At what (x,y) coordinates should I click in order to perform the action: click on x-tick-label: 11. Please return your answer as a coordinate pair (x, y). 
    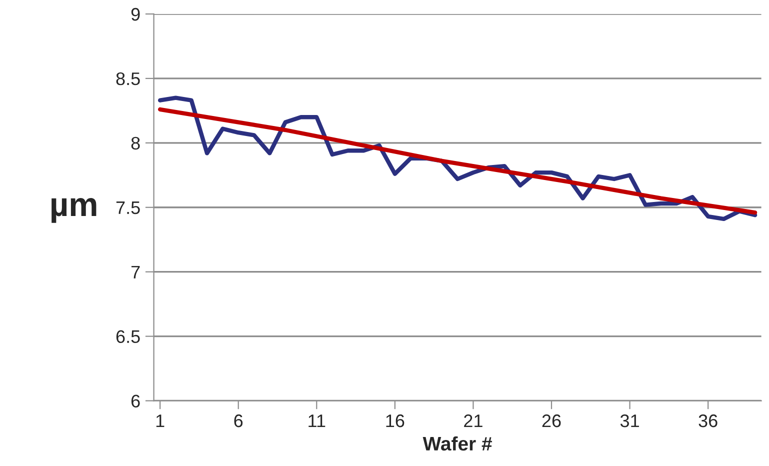
    Looking at the image, I should click on (317, 421).